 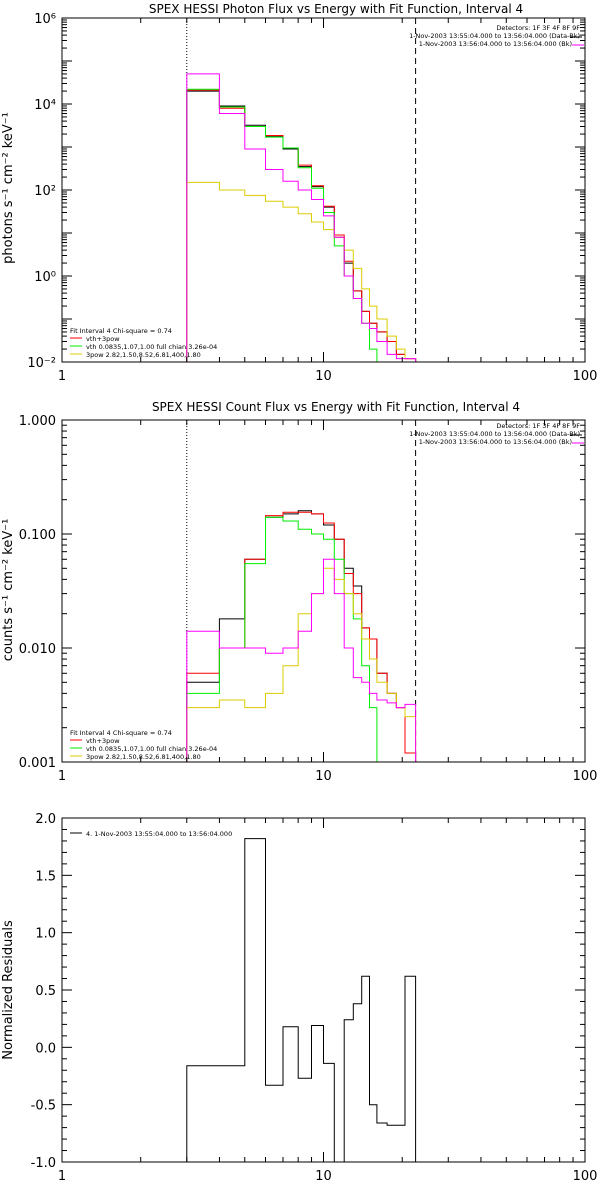 What do you see at coordinates (143, 355) in the screenshot?
I see `photon-flux-legend-label: 3pow 2.82,1.50,8.52,6.81,400,1.80` at bounding box center [143, 355].